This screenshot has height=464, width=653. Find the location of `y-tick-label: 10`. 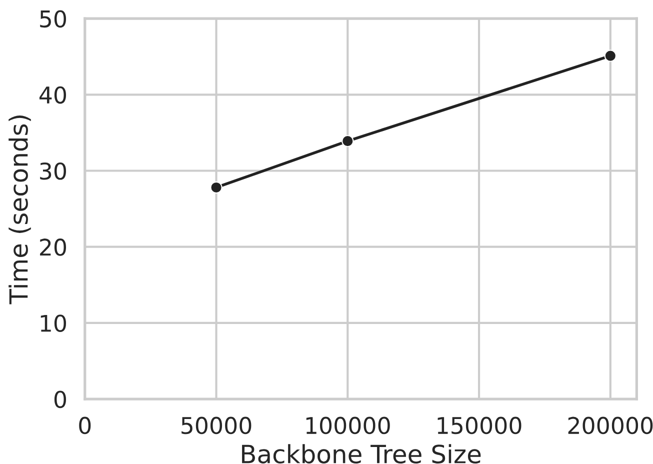

y-tick-label: 10 is located at coordinates (53, 323).